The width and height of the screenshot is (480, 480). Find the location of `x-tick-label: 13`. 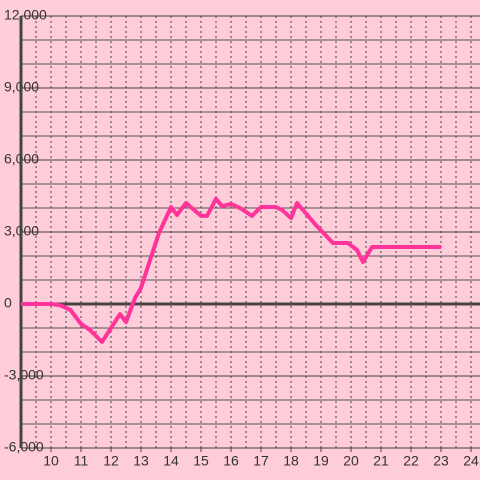

x-tick-label: 13 is located at coordinates (141, 461).